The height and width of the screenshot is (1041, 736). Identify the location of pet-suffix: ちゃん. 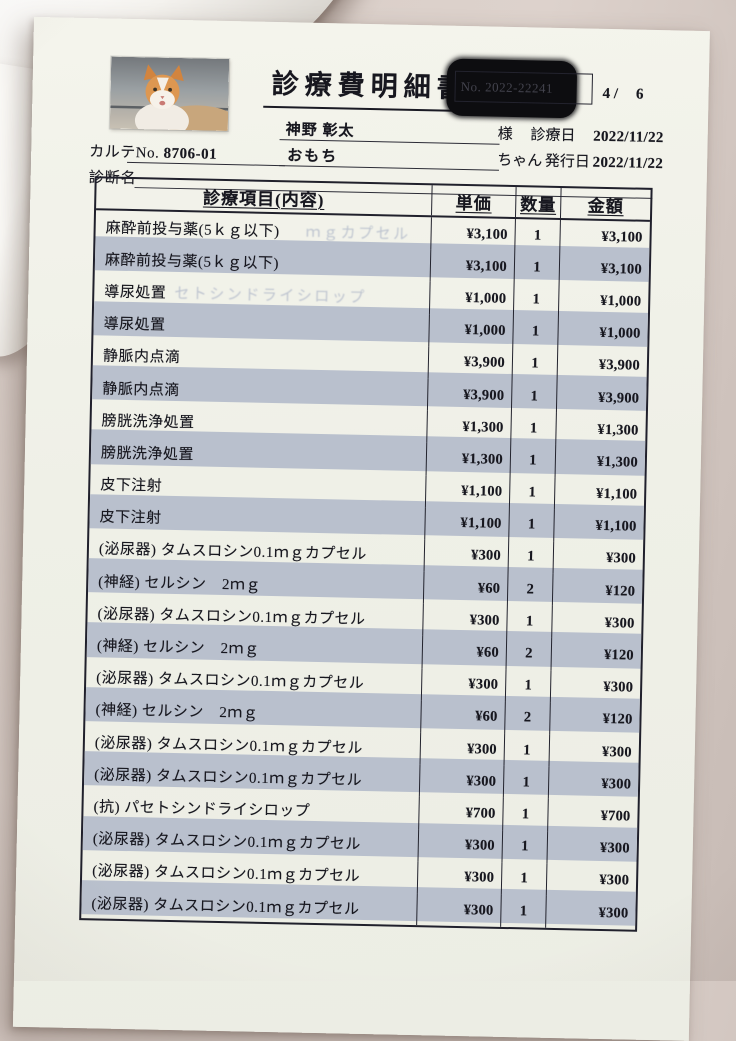
(519, 161).